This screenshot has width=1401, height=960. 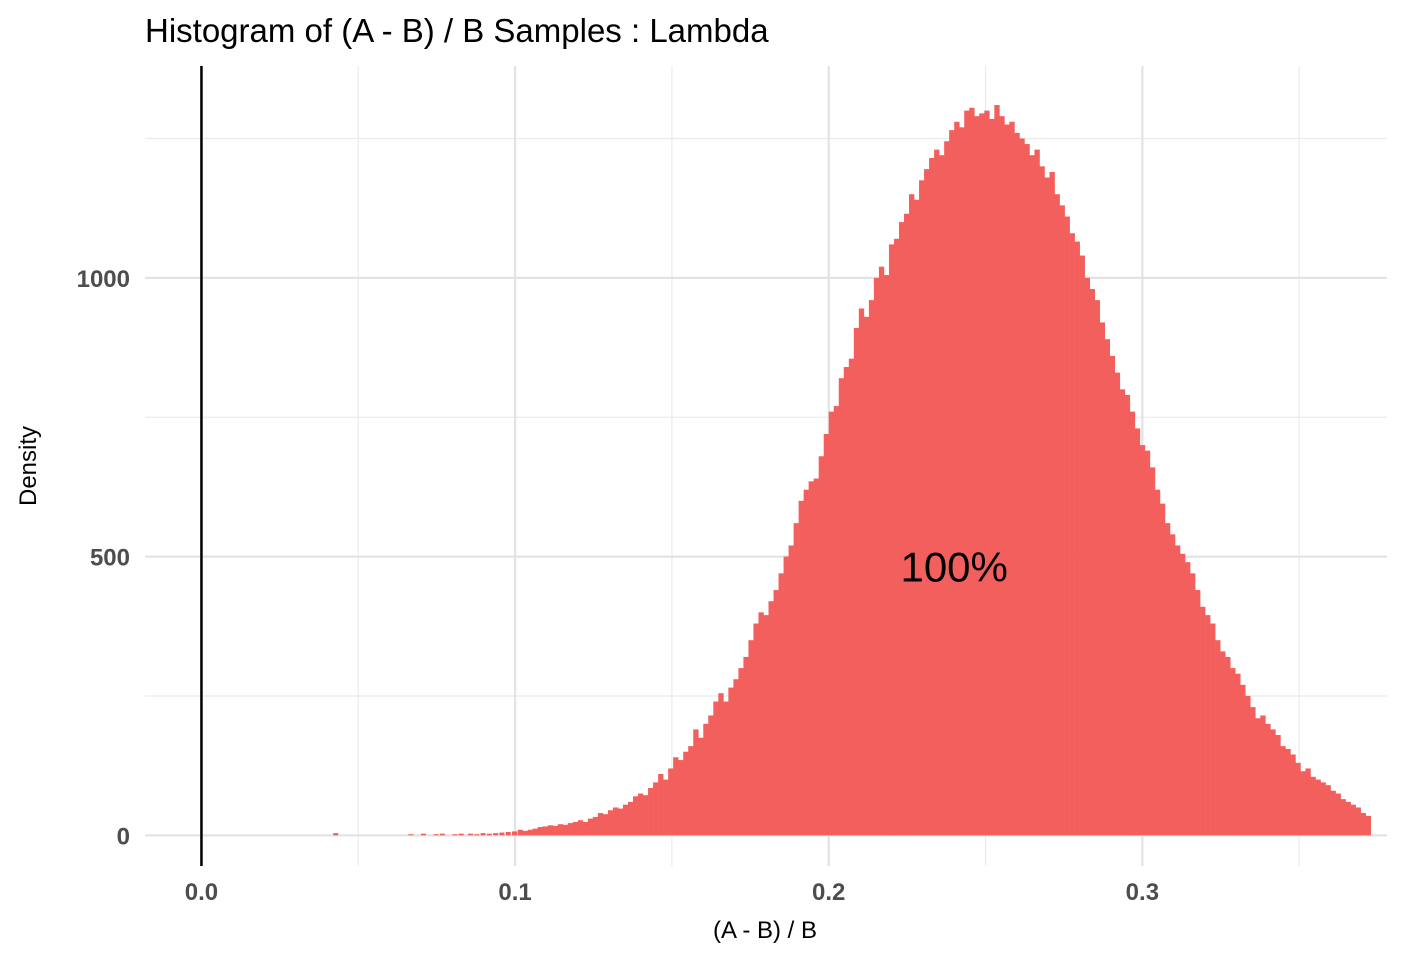 What do you see at coordinates (672, 892) in the screenshot?
I see `x-axis-ticks: 0.0 0.1 0.2 0.3` at bounding box center [672, 892].